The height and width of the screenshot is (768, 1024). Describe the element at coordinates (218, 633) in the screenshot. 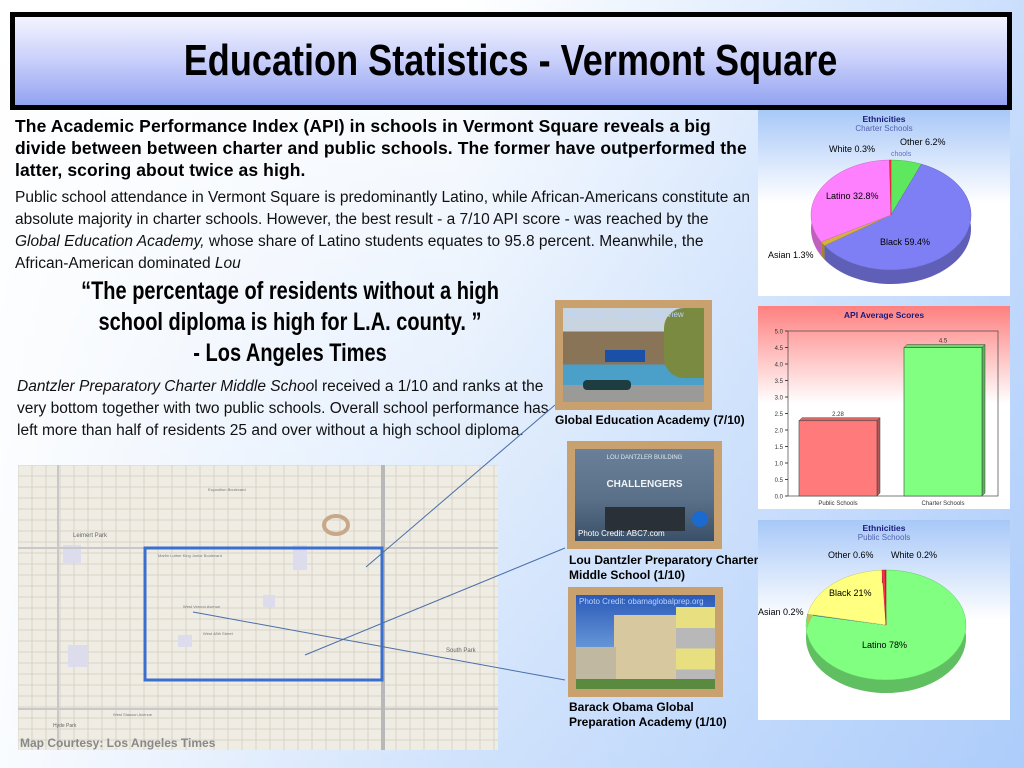

I see `map-label: West 48th Street` at that location.